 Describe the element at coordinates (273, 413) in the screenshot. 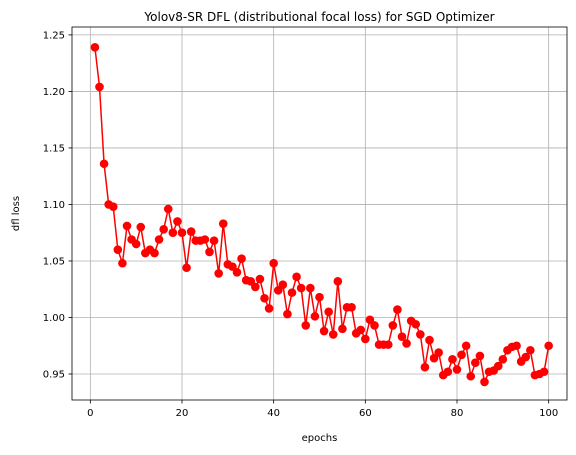

I see `x-tick-label: 40` at that location.